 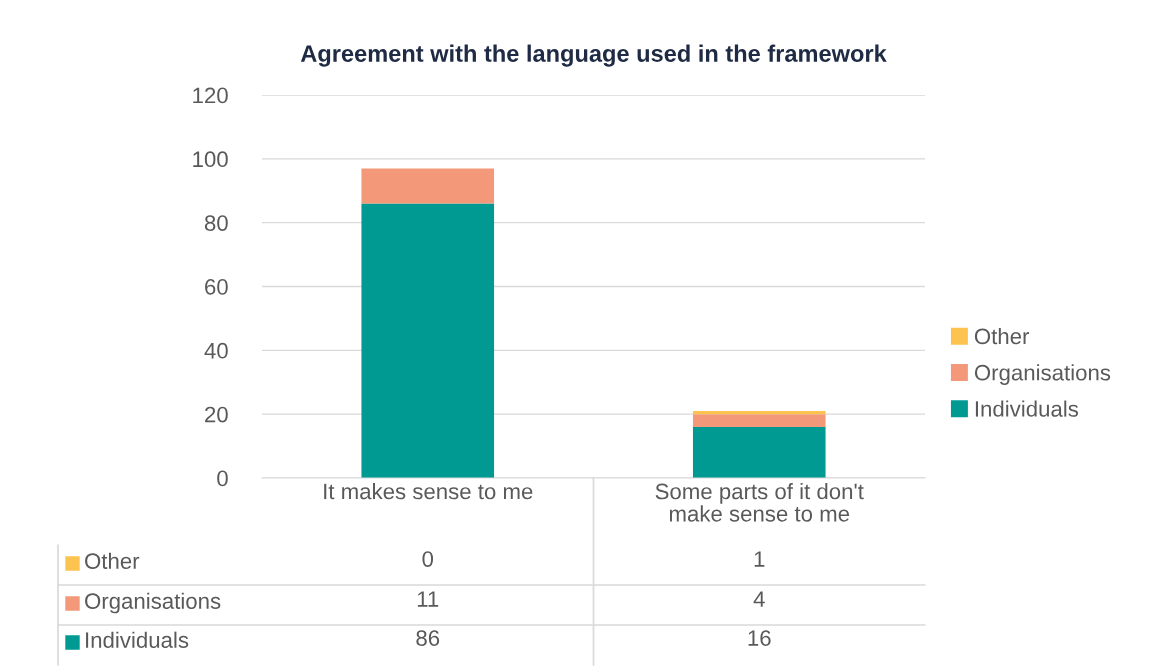 What do you see at coordinates (593, 55) in the screenshot?
I see `chart-title: Agreement with the language used in the framework` at bounding box center [593, 55].